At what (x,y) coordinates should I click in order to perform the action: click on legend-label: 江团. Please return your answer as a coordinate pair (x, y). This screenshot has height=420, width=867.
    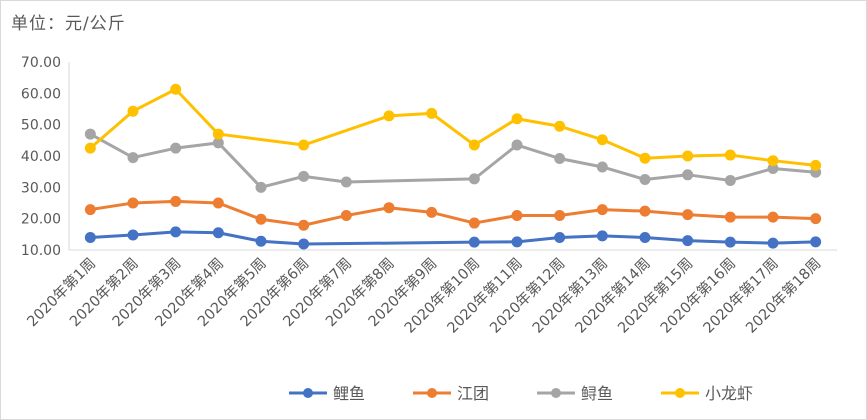
    Looking at the image, I should click on (473, 393).